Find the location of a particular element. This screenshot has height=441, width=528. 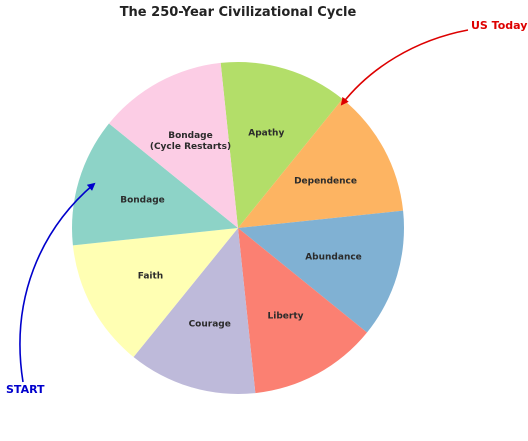

slice-label-2: Abundance is located at coordinates (333, 257).